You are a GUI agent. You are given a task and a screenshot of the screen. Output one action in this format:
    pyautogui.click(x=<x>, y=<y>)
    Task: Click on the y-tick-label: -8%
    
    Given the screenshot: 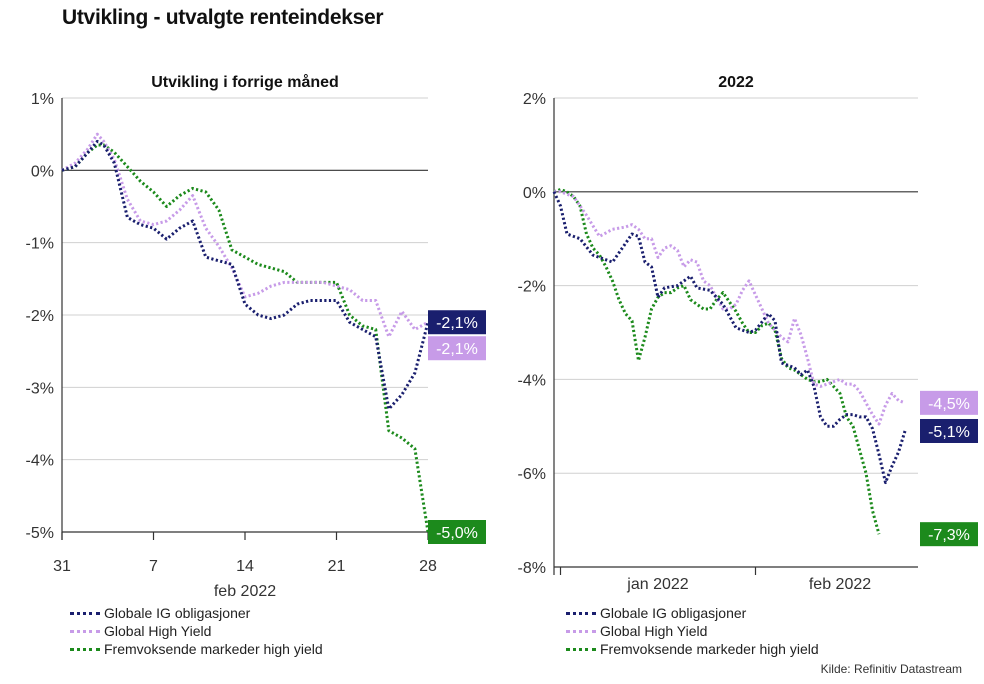 What is the action you would take?
    pyautogui.click(x=532, y=568)
    